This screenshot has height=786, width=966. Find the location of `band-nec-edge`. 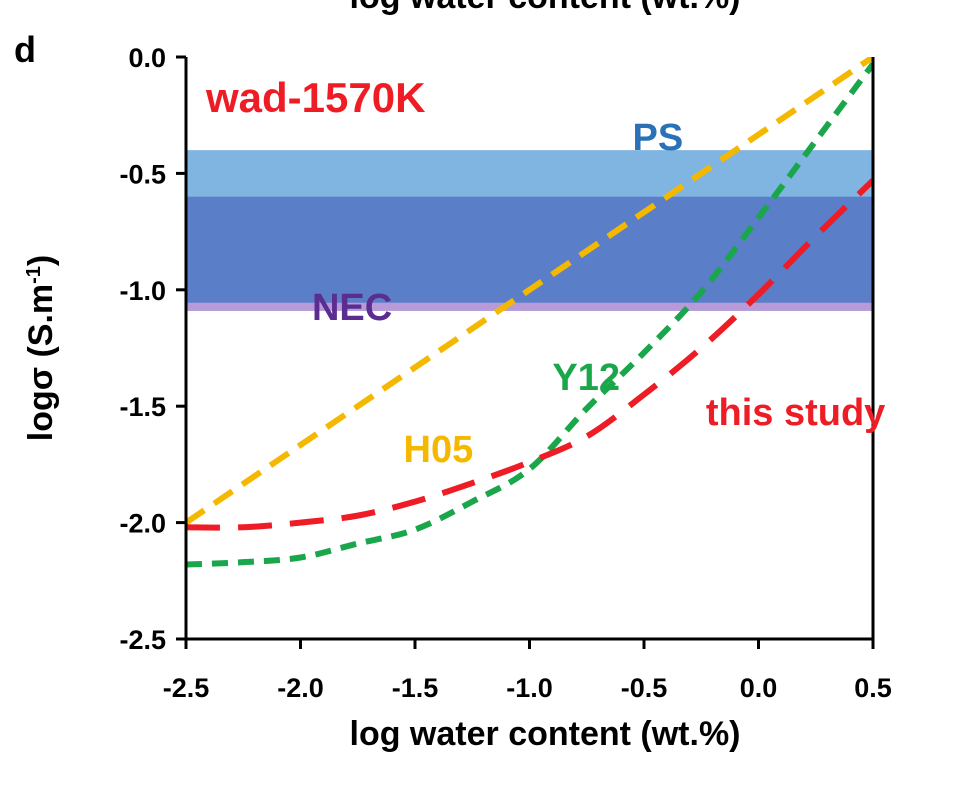

band-nec-edge is located at coordinates (529, 306).